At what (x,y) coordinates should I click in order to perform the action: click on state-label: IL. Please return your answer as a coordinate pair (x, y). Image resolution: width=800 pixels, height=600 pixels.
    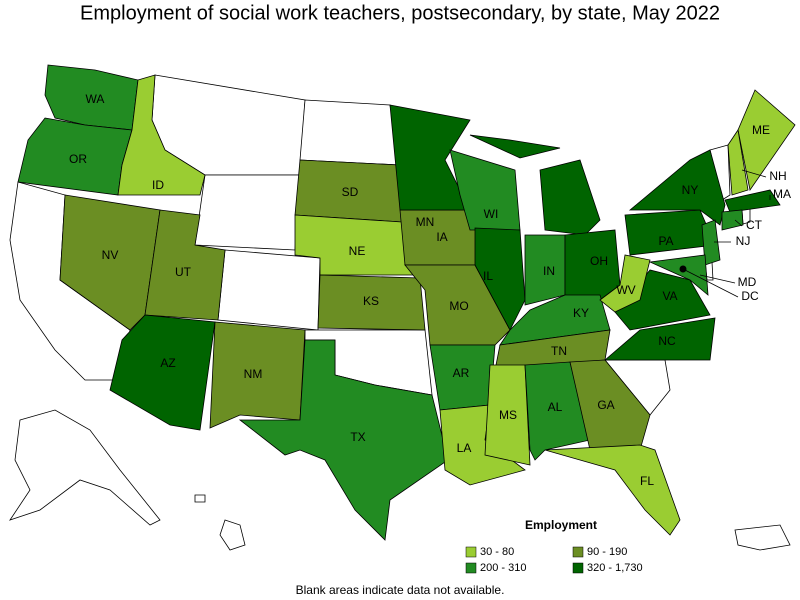
    Looking at the image, I should click on (488, 276).